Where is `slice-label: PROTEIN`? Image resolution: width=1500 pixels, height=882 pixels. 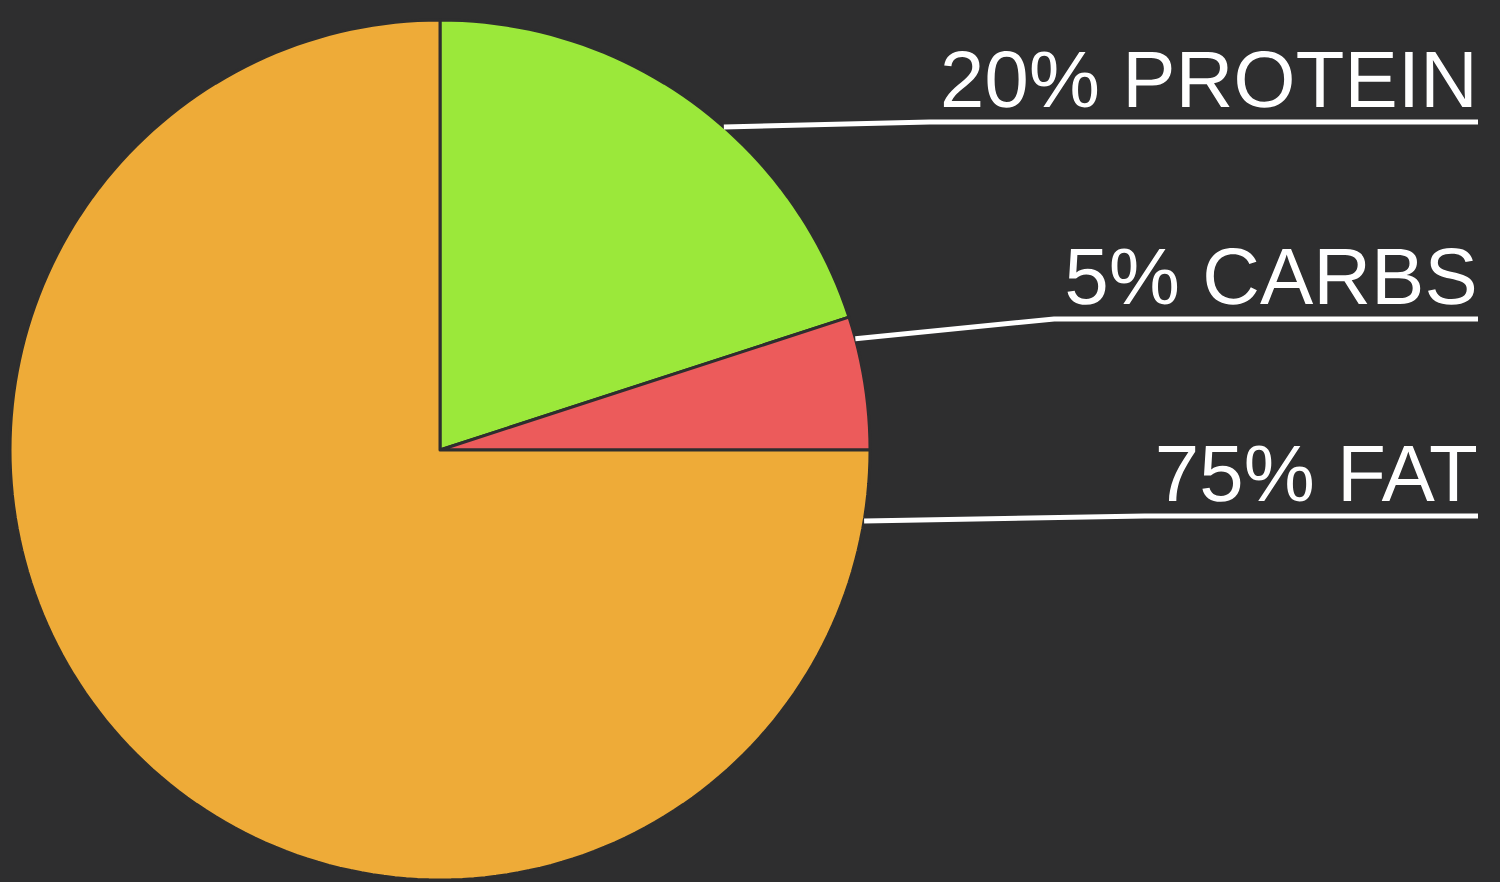 slice-label: PROTEIN is located at coordinates (1300, 79).